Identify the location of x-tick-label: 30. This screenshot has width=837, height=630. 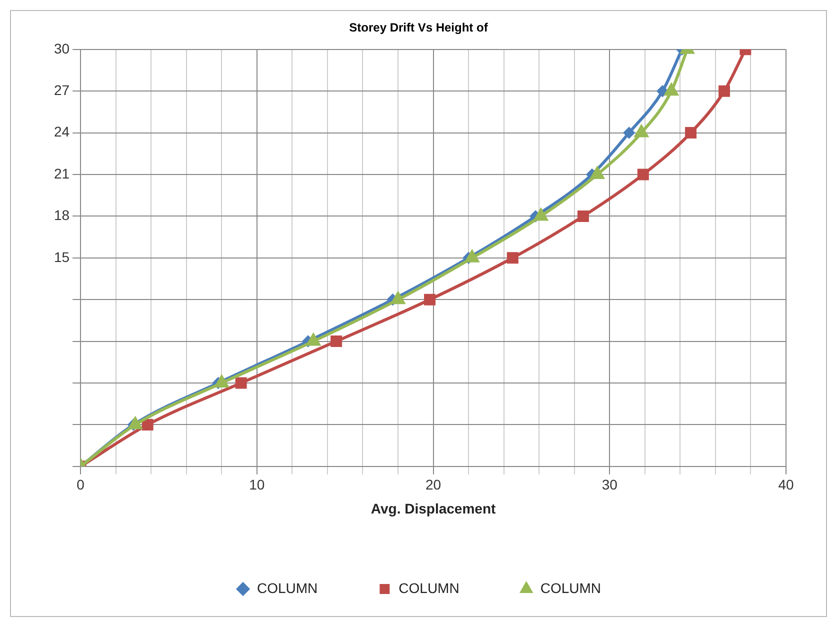
(610, 484).